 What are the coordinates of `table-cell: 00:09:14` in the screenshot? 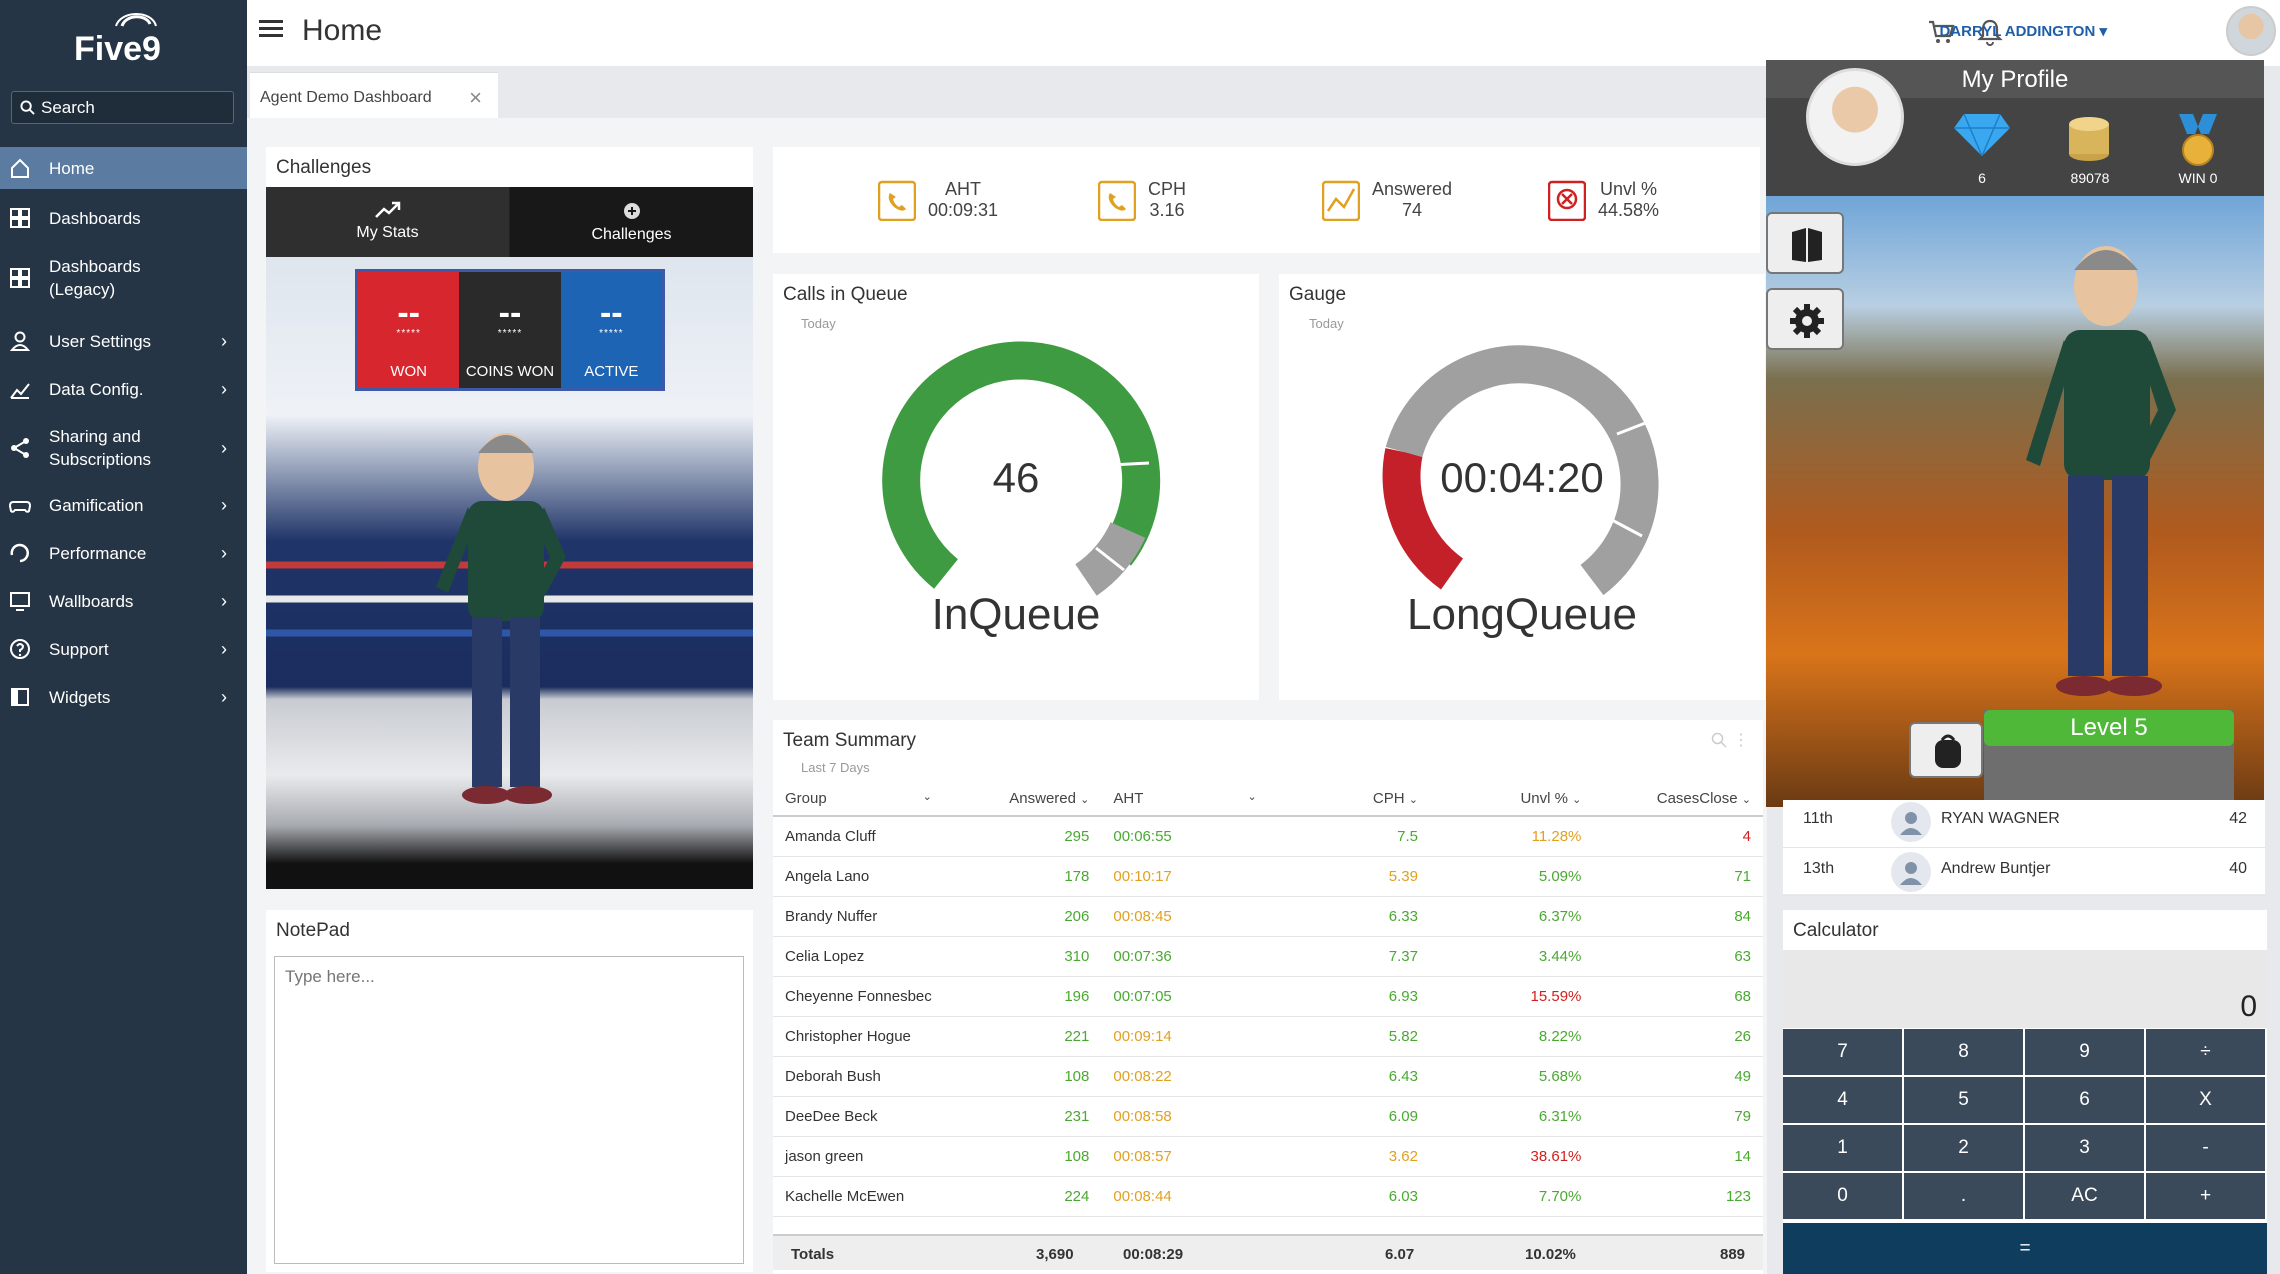 It's located at (1185, 1036).